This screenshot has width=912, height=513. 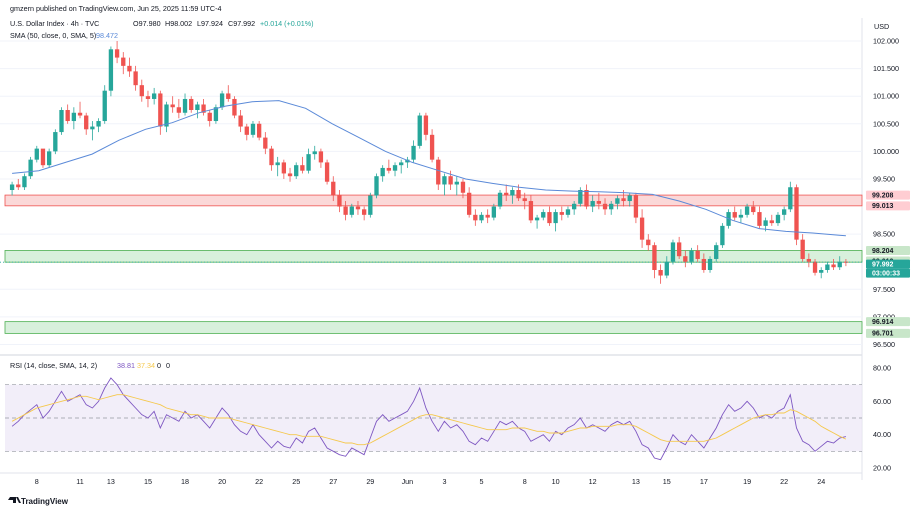 I want to click on zone-resistance, so click(x=433, y=200).